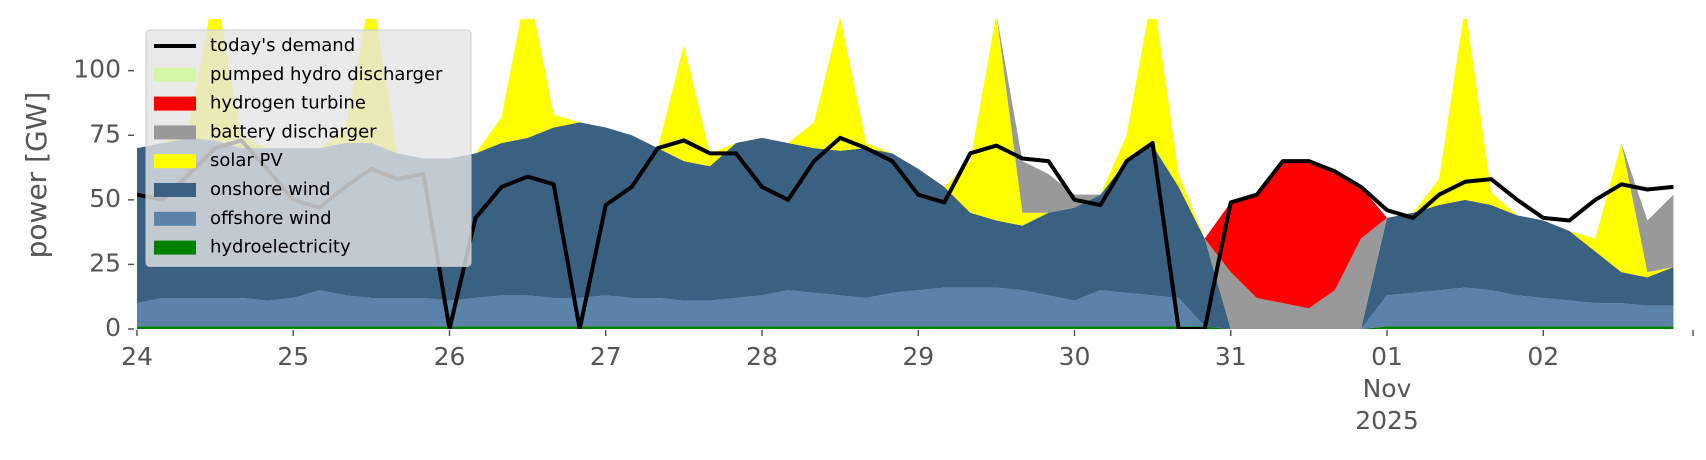 The image size is (1706, 460). I want to click on x-tick-label: 28, so click(762, 356).